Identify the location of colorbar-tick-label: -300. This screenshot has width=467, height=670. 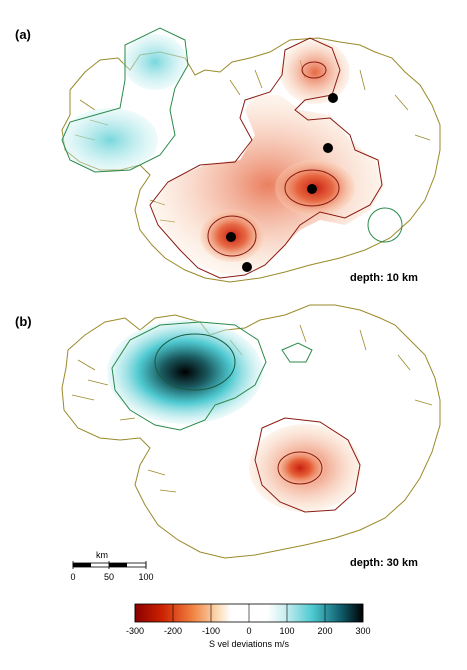
(135, 631).